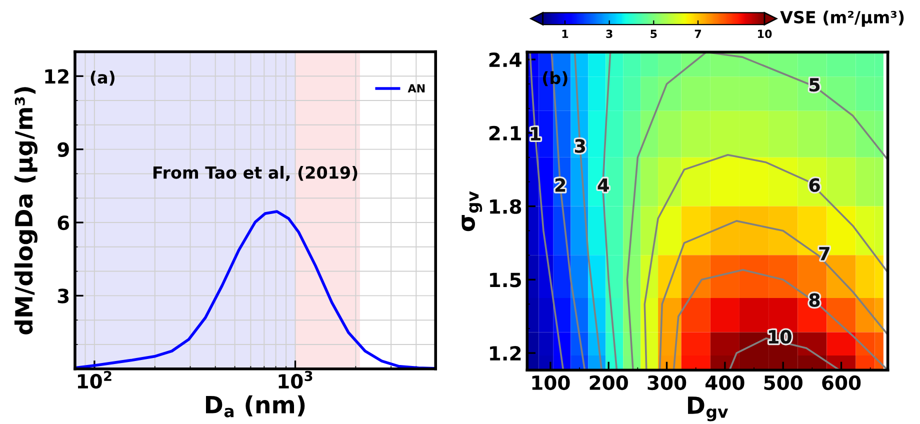 This screenshot has height=424, width=920. I want to click on y-tick-label: 2.1, so click(505, 133).